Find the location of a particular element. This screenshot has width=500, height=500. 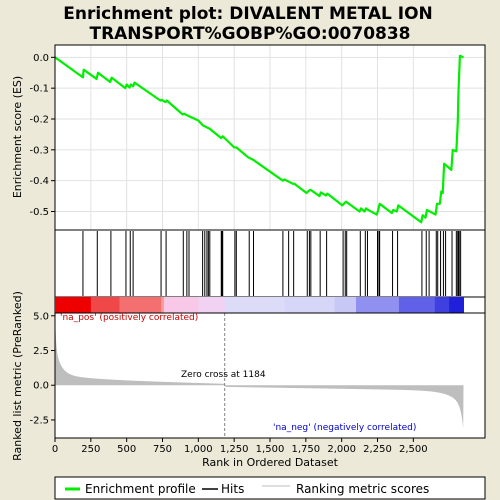

x-tick-label: 1,750 is located at coordinates (306, 449).